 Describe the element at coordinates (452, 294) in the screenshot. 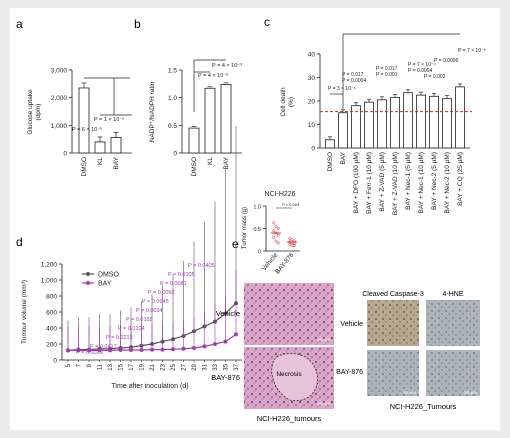

I see `ihc-col-4hne: 4-HNE` at that location.